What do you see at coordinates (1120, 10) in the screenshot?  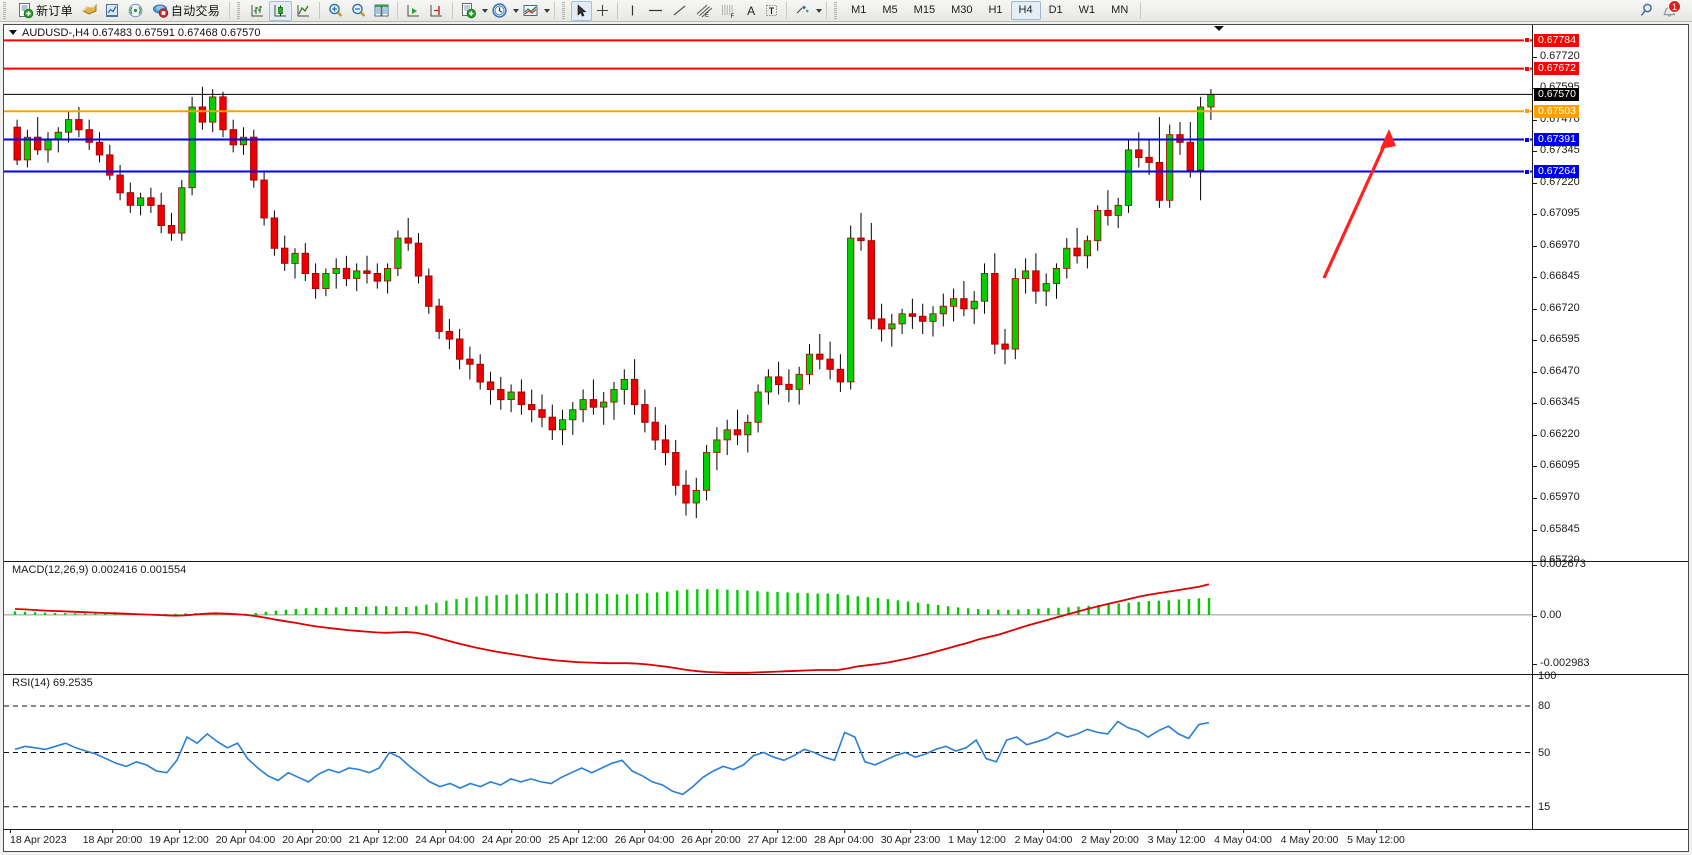 I see `timeframe-mn: MN` at bounding box center [1120, 10].